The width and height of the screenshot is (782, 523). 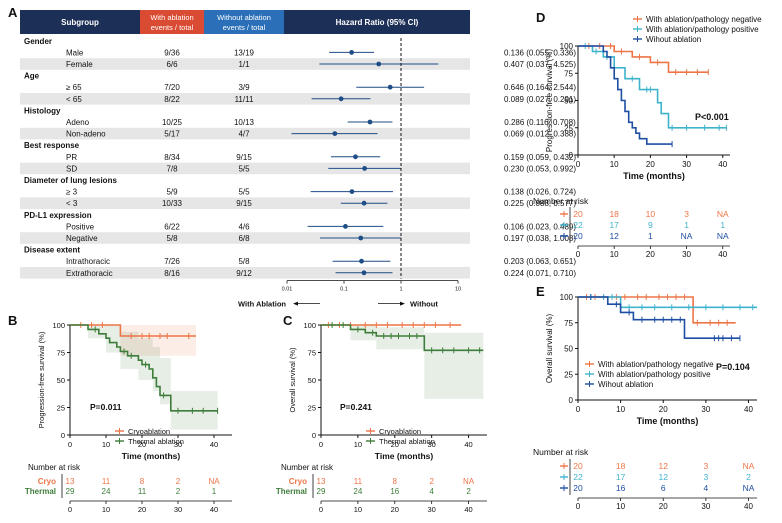 I want to click on forest-without-count: 13/19, so click(x=244, y=52).